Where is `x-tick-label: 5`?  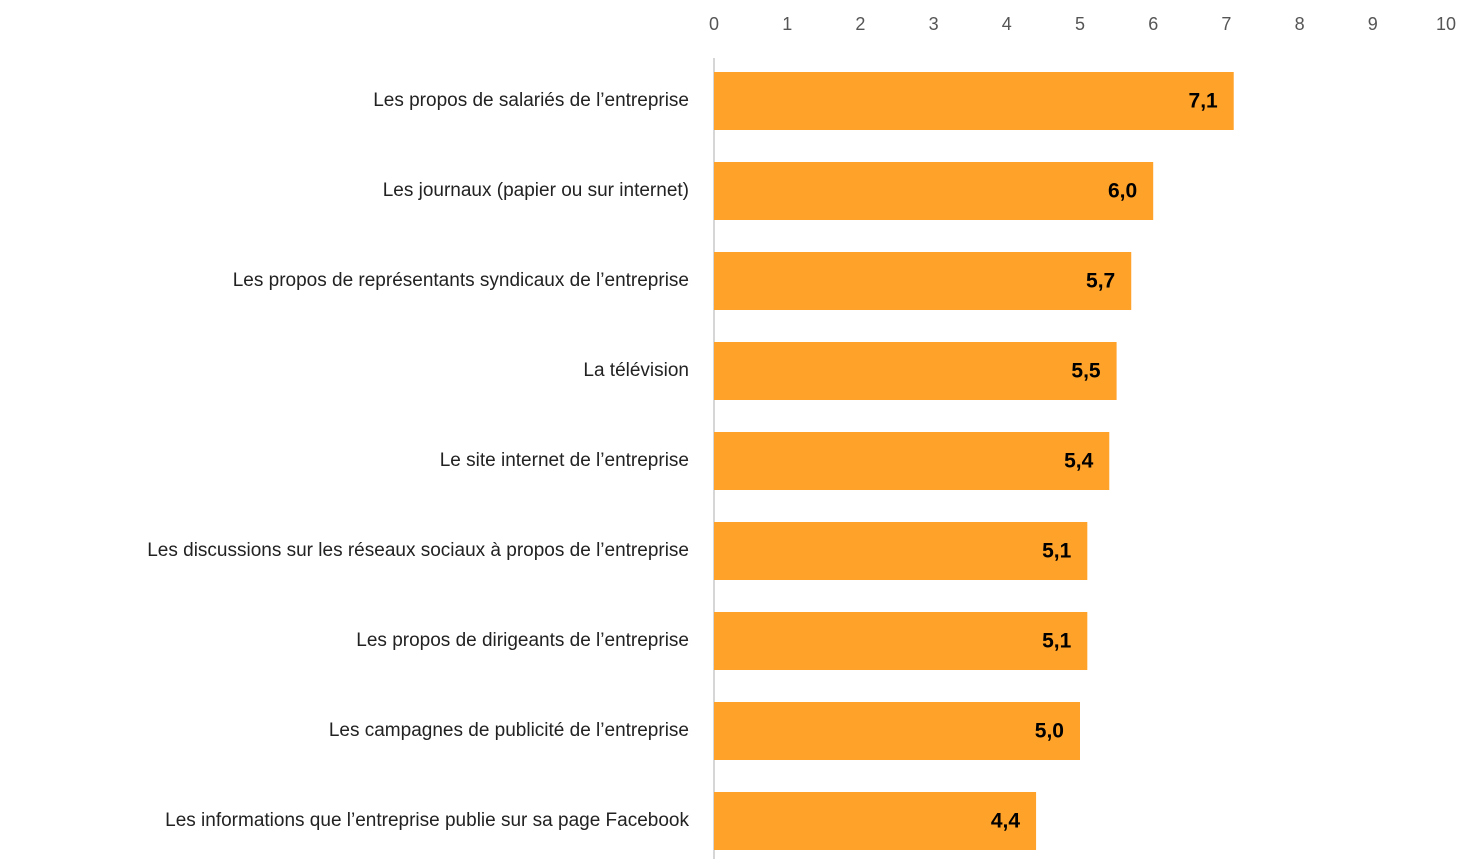 x-tick-label: 5 is located at coordinates (1080, 24).